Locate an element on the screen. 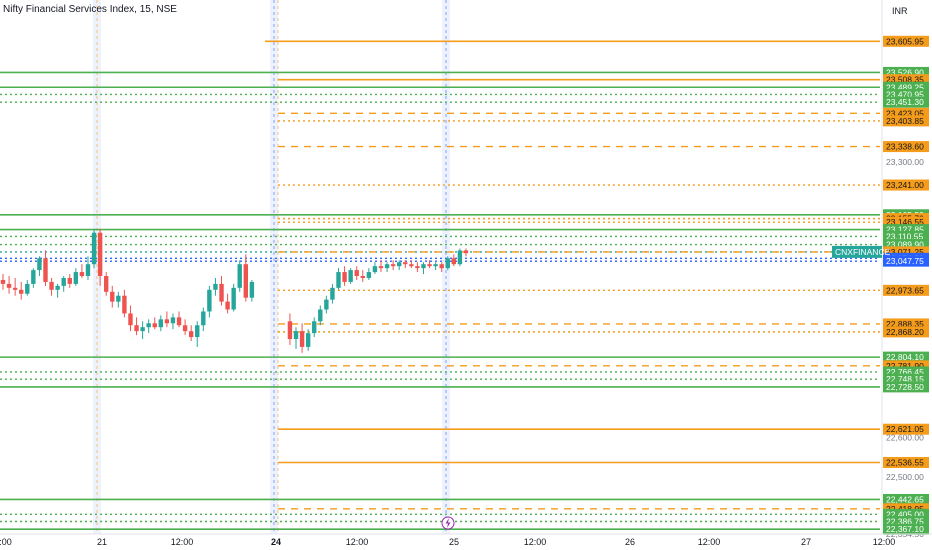 Image resolution: width=932 pixels, height=550 pixels. x-tick-8: 12:00 is located at coordinates (709, 542).